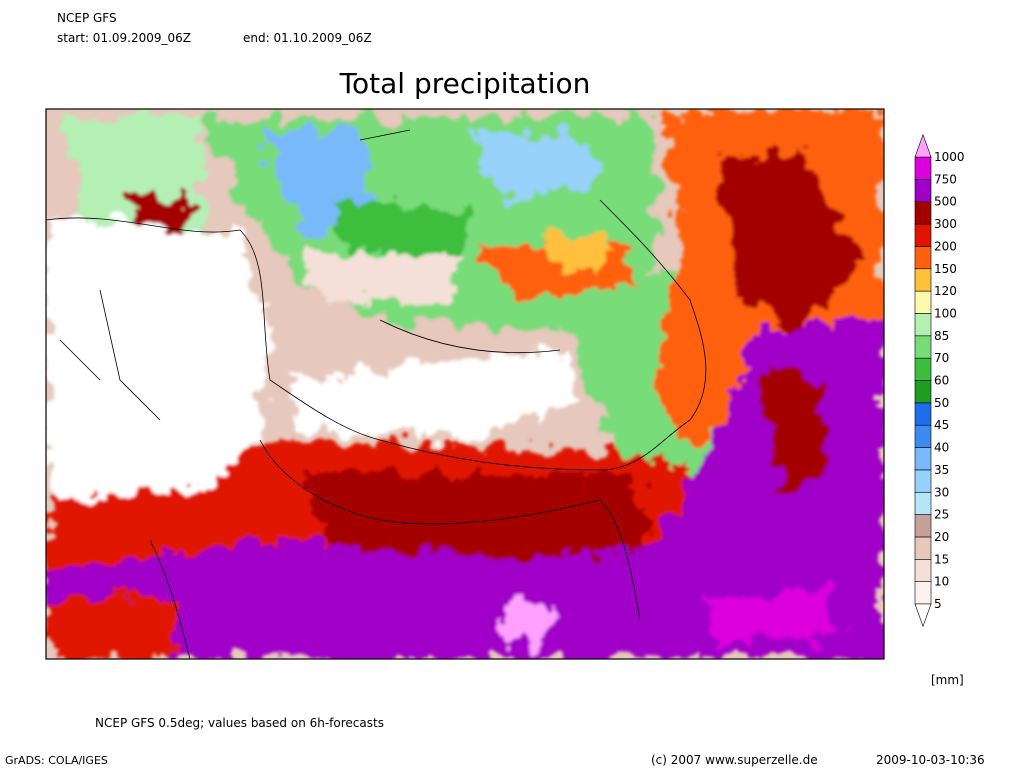 The image size is (1024, 772). Describe the element at coordinates (124, 38) in the screenshot. I see `header-start: start: 01.09.2009_06Z` at that location.